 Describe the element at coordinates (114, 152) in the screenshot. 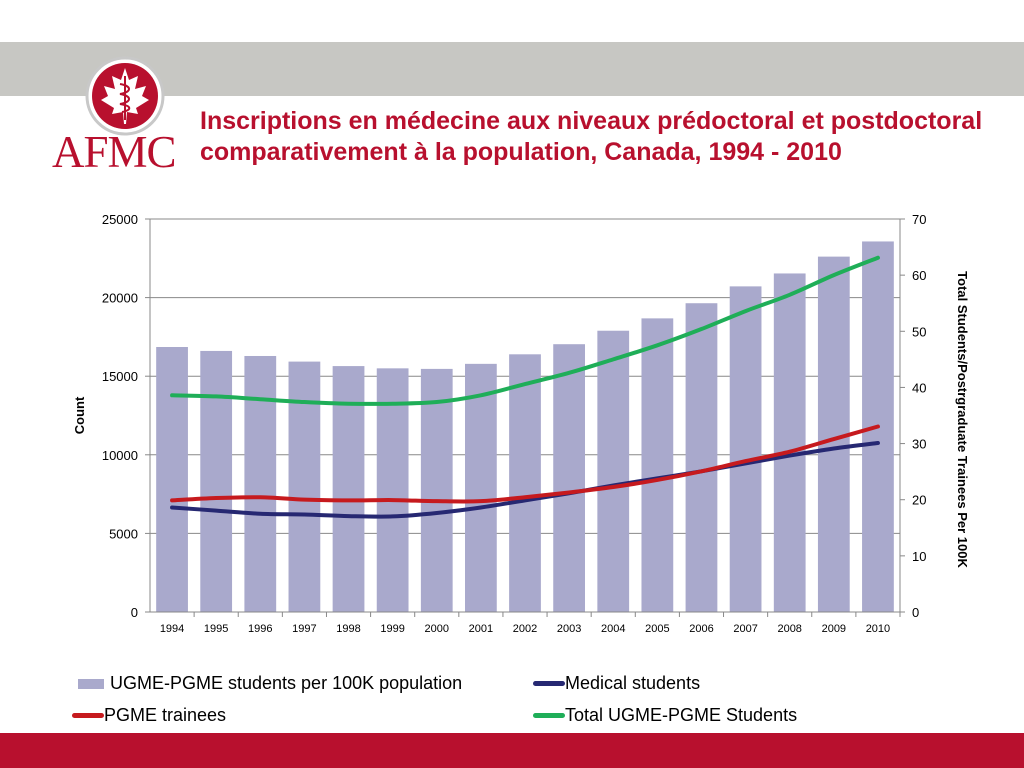

I see `logo-text: AFMC` at that location.